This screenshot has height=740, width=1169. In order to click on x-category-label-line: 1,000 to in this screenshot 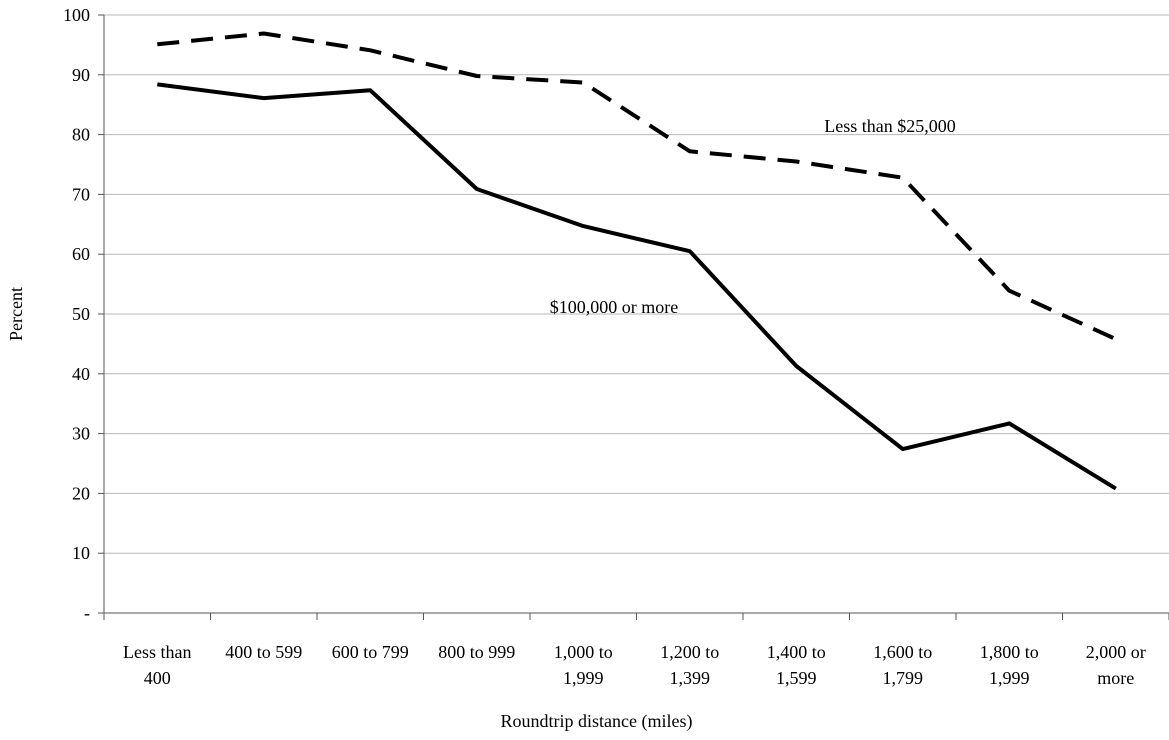, I will do `click(583, 652)`.